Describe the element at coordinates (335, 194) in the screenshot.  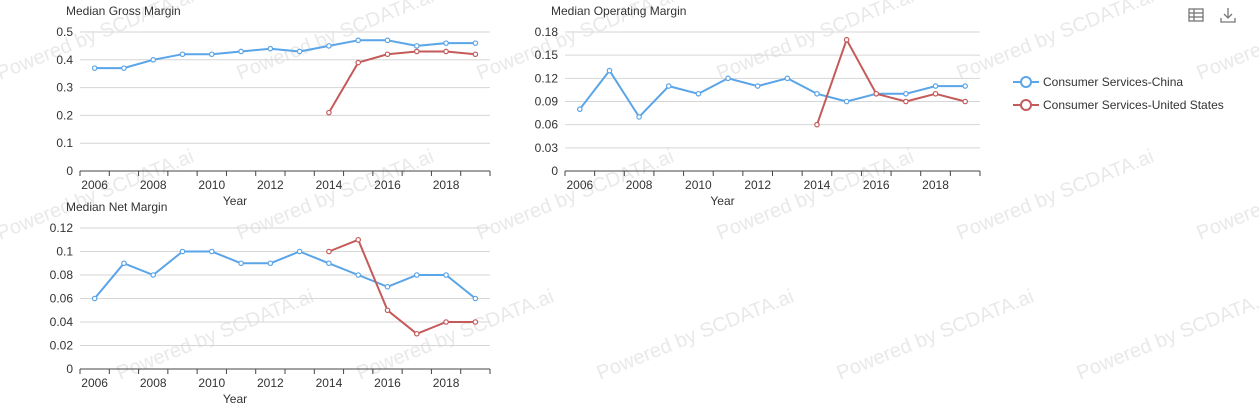
I see `watermark-text-7: Powered by SCDATA.ai` at that location.